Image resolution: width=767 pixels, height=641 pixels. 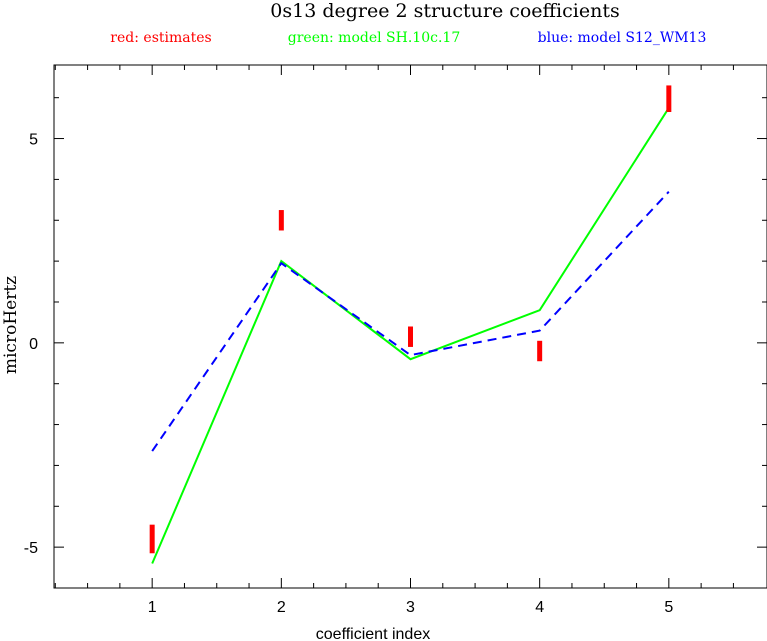 I want to click on x-tick-labels: 1 2 3 4 5, so click(x=411, y=607).